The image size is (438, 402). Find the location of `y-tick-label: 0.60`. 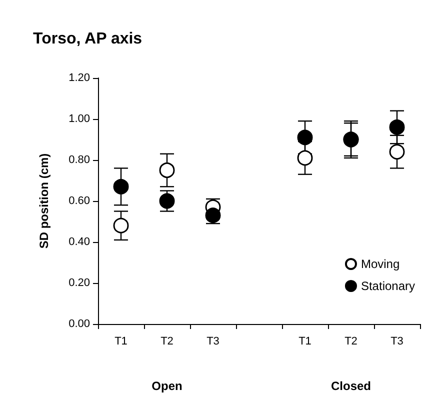

y-tick-label: 0.60 is located at coordinates (79, 201).